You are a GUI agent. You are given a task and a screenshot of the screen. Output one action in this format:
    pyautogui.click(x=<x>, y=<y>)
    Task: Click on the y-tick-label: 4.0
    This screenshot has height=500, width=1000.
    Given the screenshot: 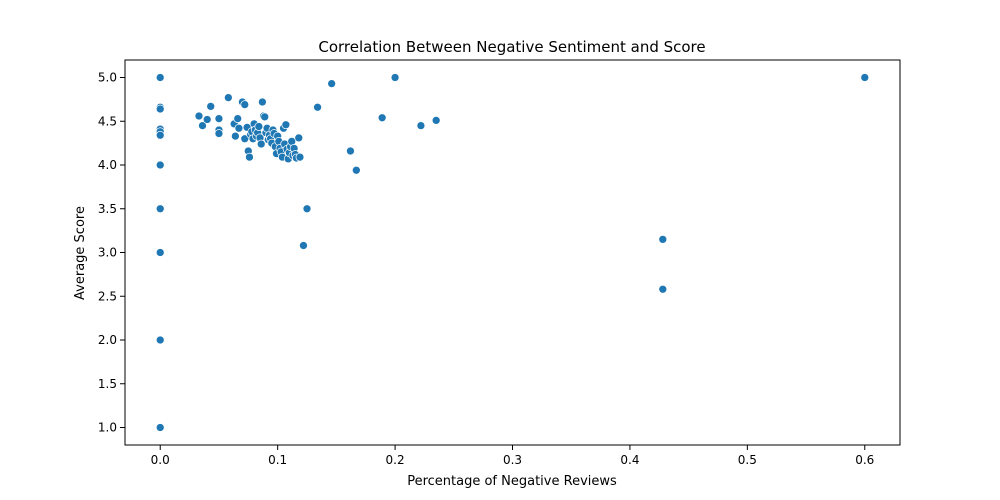 What is the action you would take?
    pyautogui.click(x=107, y=165)
    